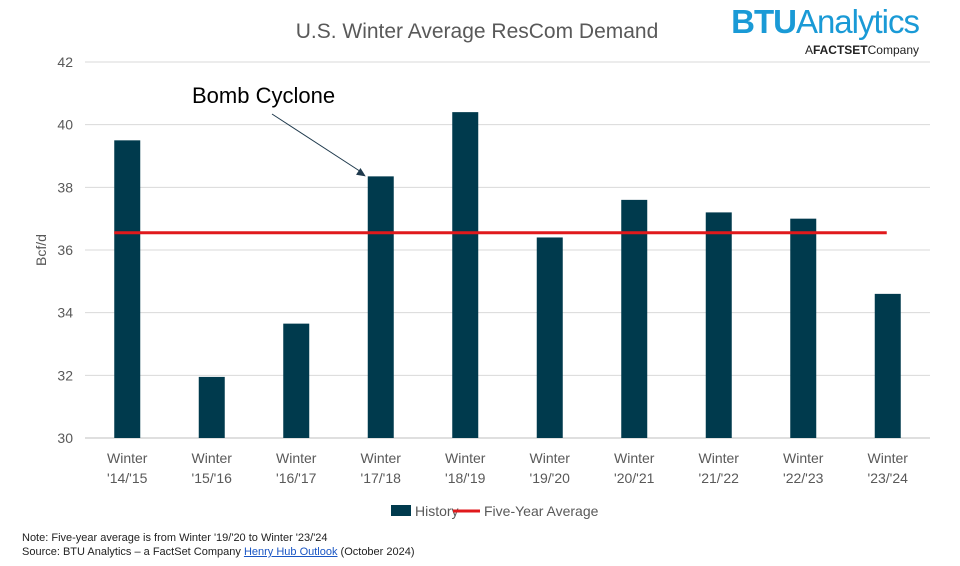 Image resolution: width=960 pixels, height=566 pixels. What do you see at coordinates (361, 172) in the screenshot?
I see `annotation-arrow-head` at bounding box center [361, 172].